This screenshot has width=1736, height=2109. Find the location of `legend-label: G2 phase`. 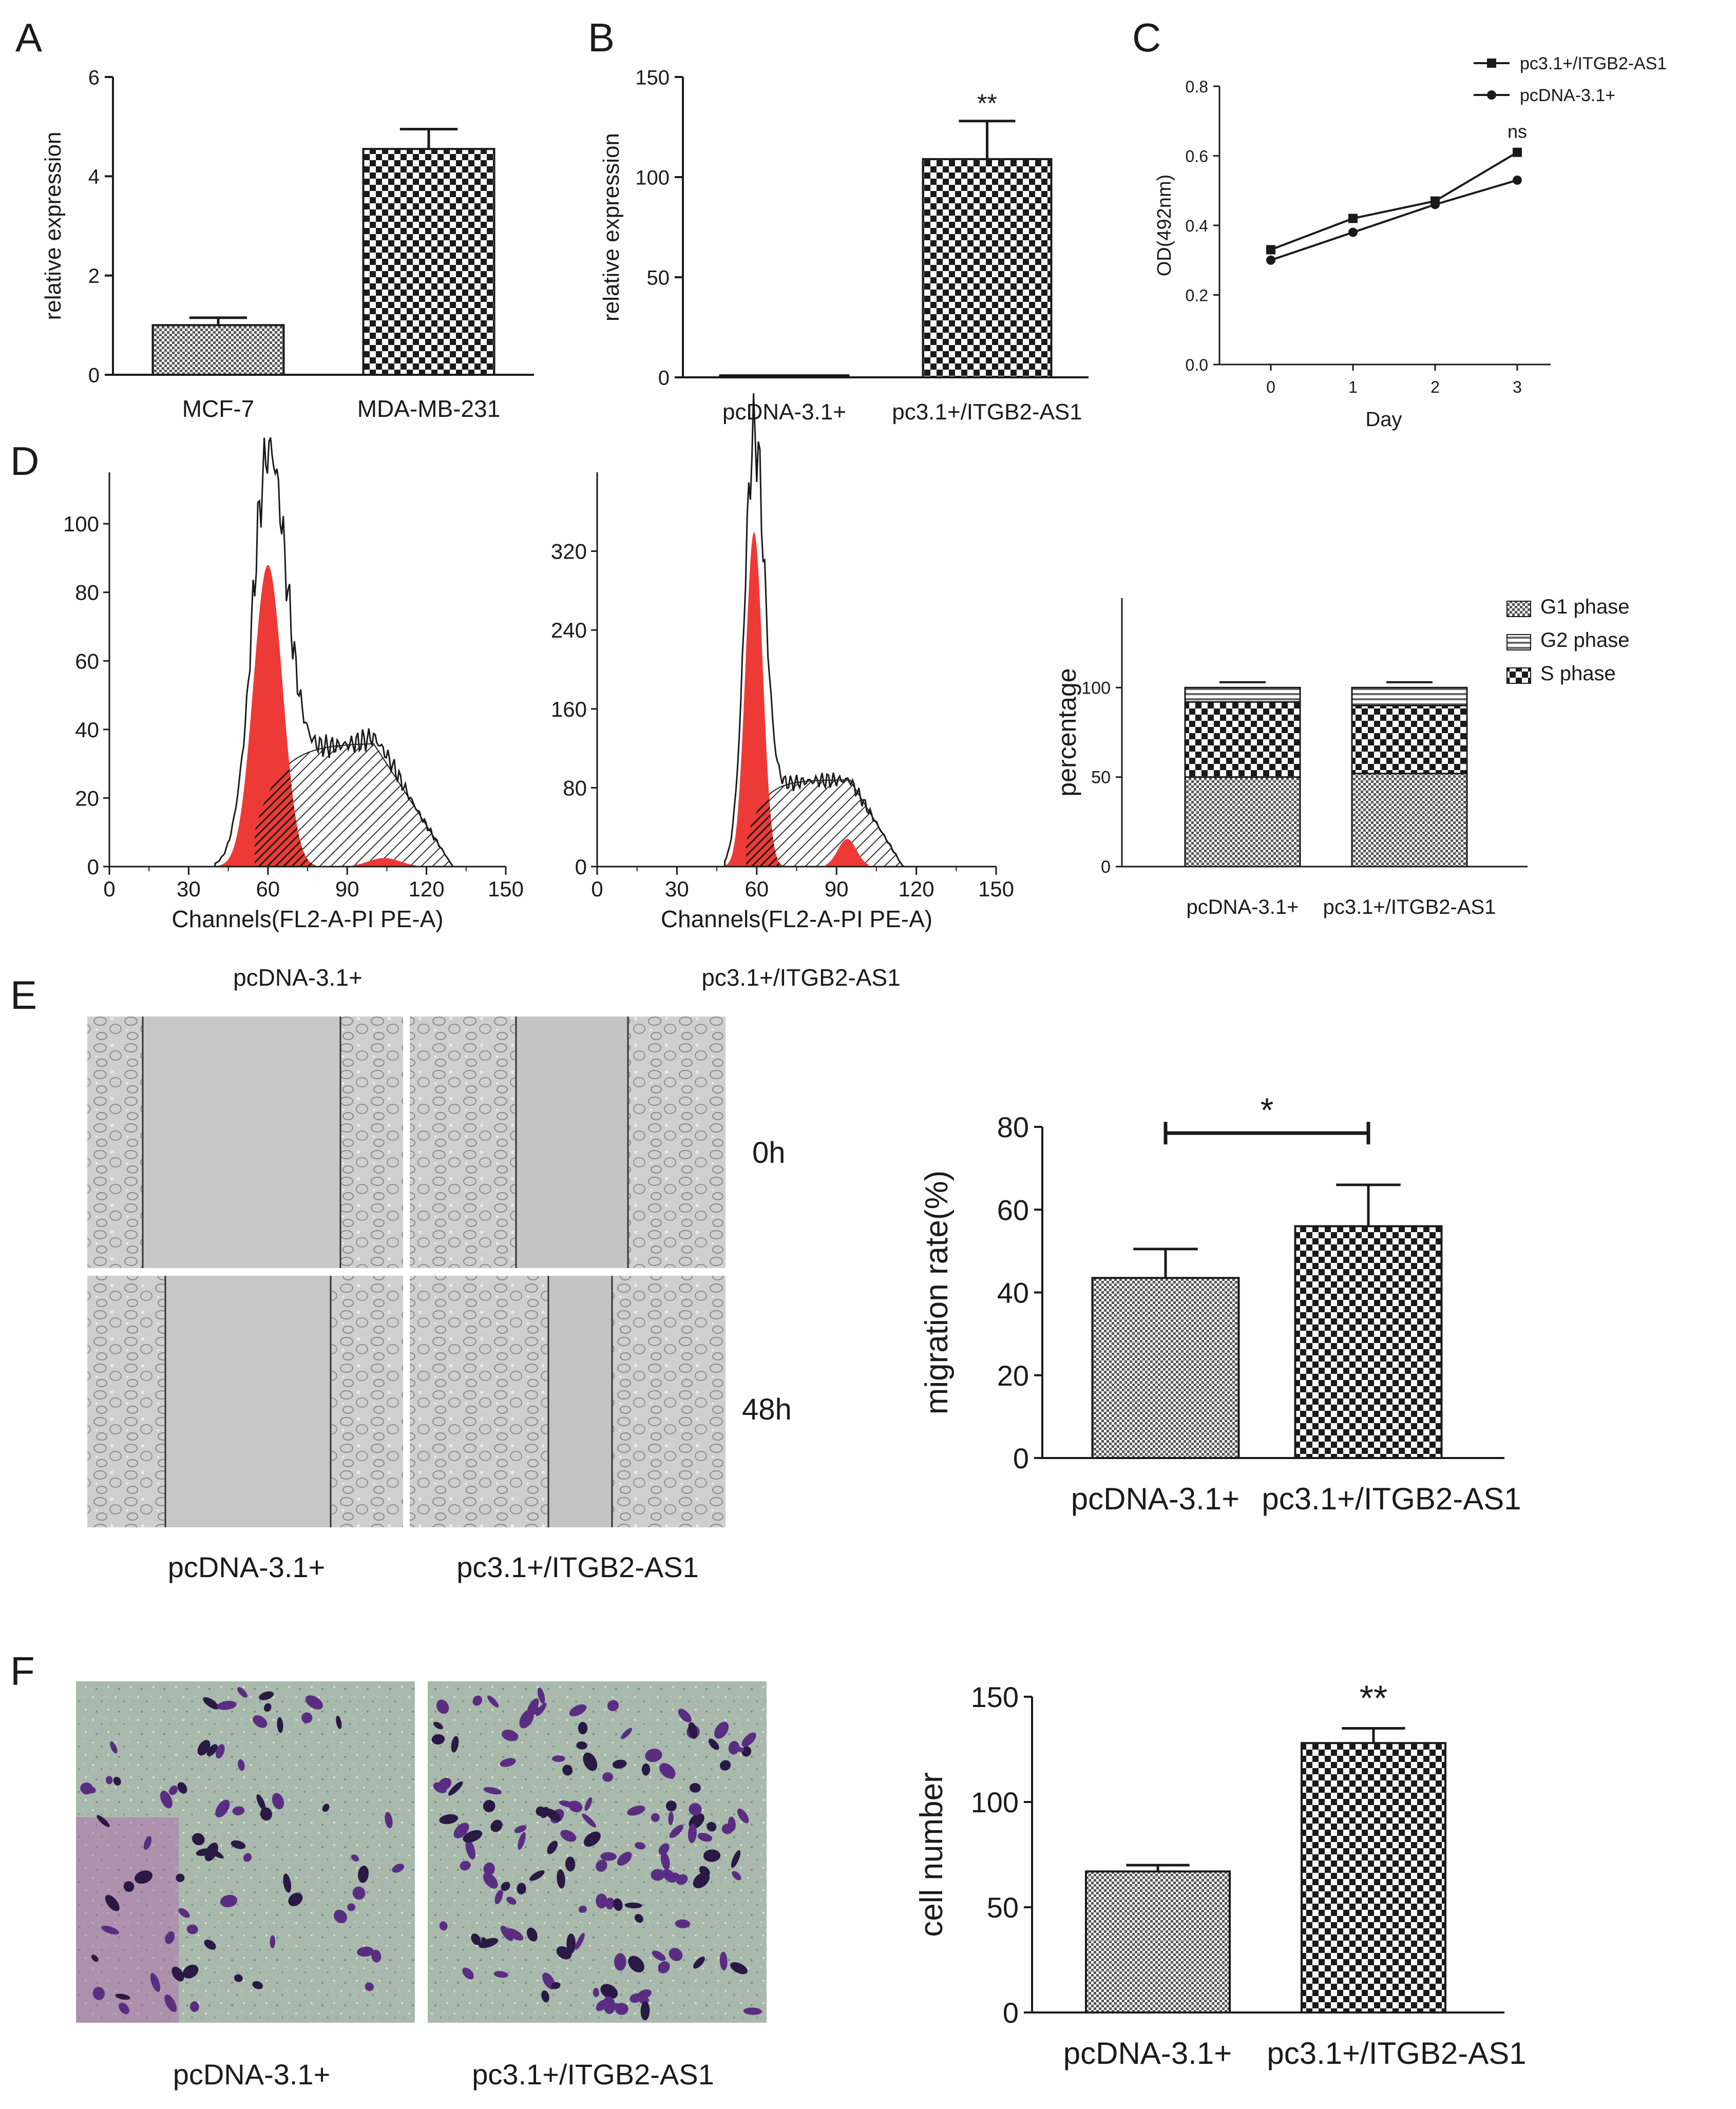

legend-label: G2 phase is located at coordinates (1584, 640).